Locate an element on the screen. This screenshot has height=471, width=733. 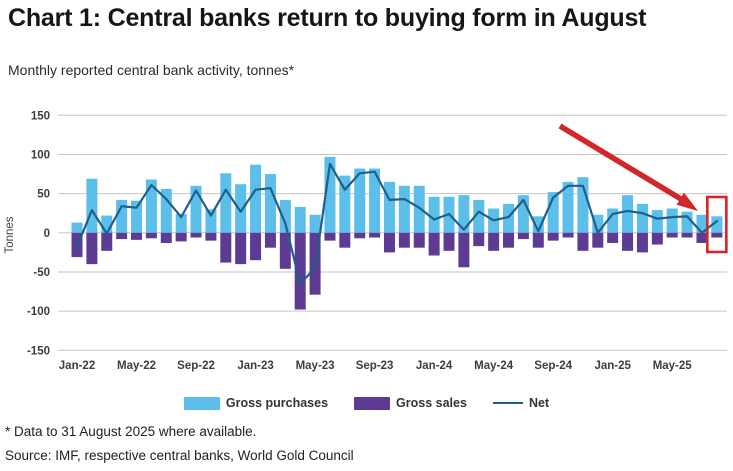
x-tick-label: May-25 is located at coordinates (673, 366).